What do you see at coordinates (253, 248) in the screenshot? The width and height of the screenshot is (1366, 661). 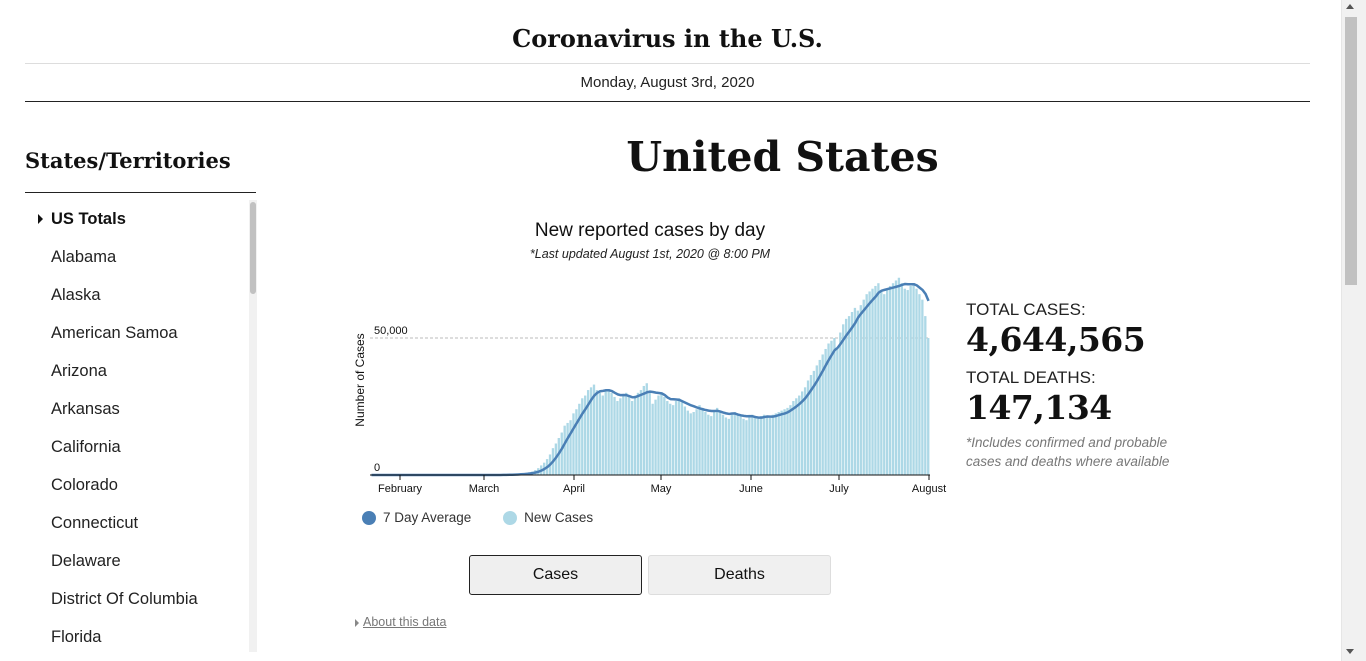 I see `sidebar-scroll-thumb` at bounding box center [253, 248].